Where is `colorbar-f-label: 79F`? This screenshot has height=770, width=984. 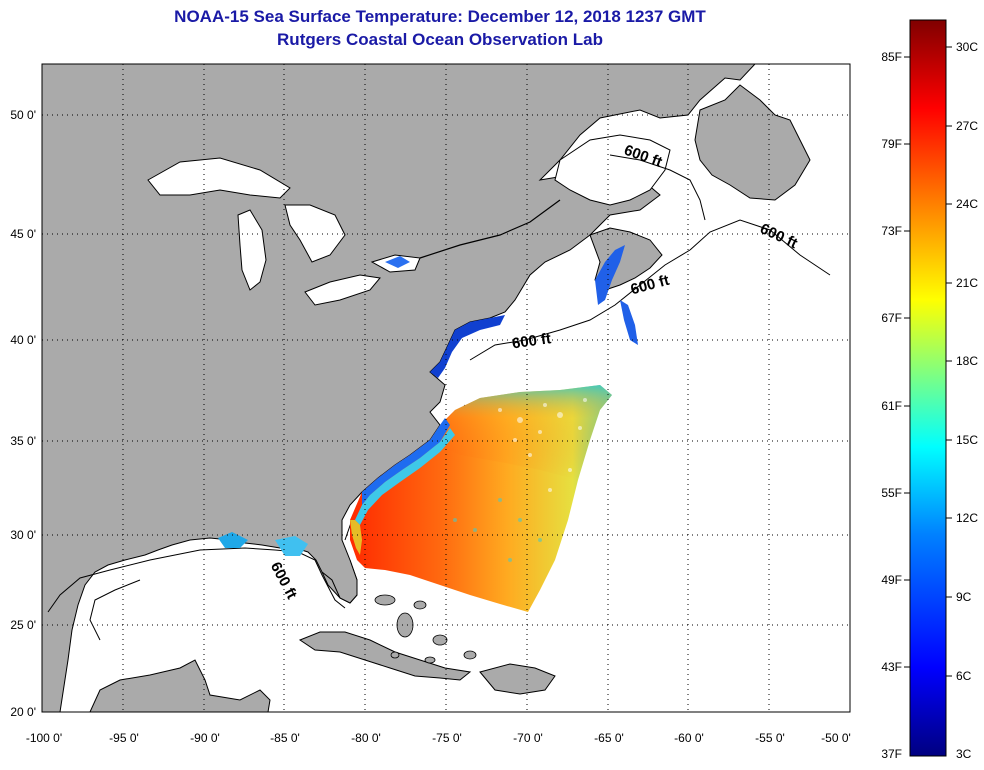
colorbar-f-label: 79F is located at coordinates (891, 144).